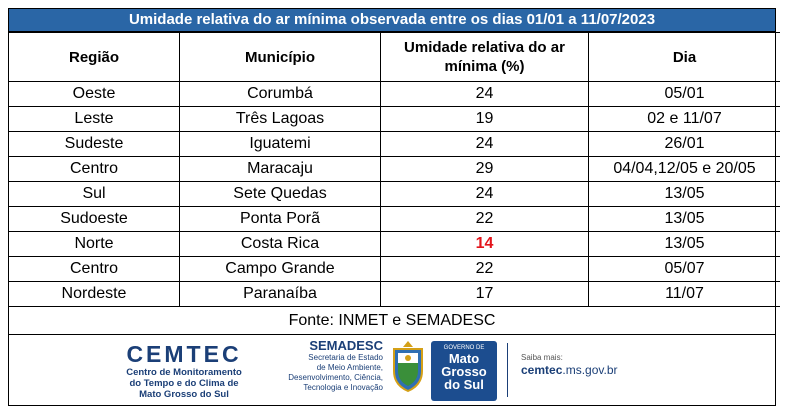 The width and height of the screenshot is (787, 418). Describe the element at coordinates (280, 194) in the screenshot. I see `cell-municipio: Sete Quedas` at that location.